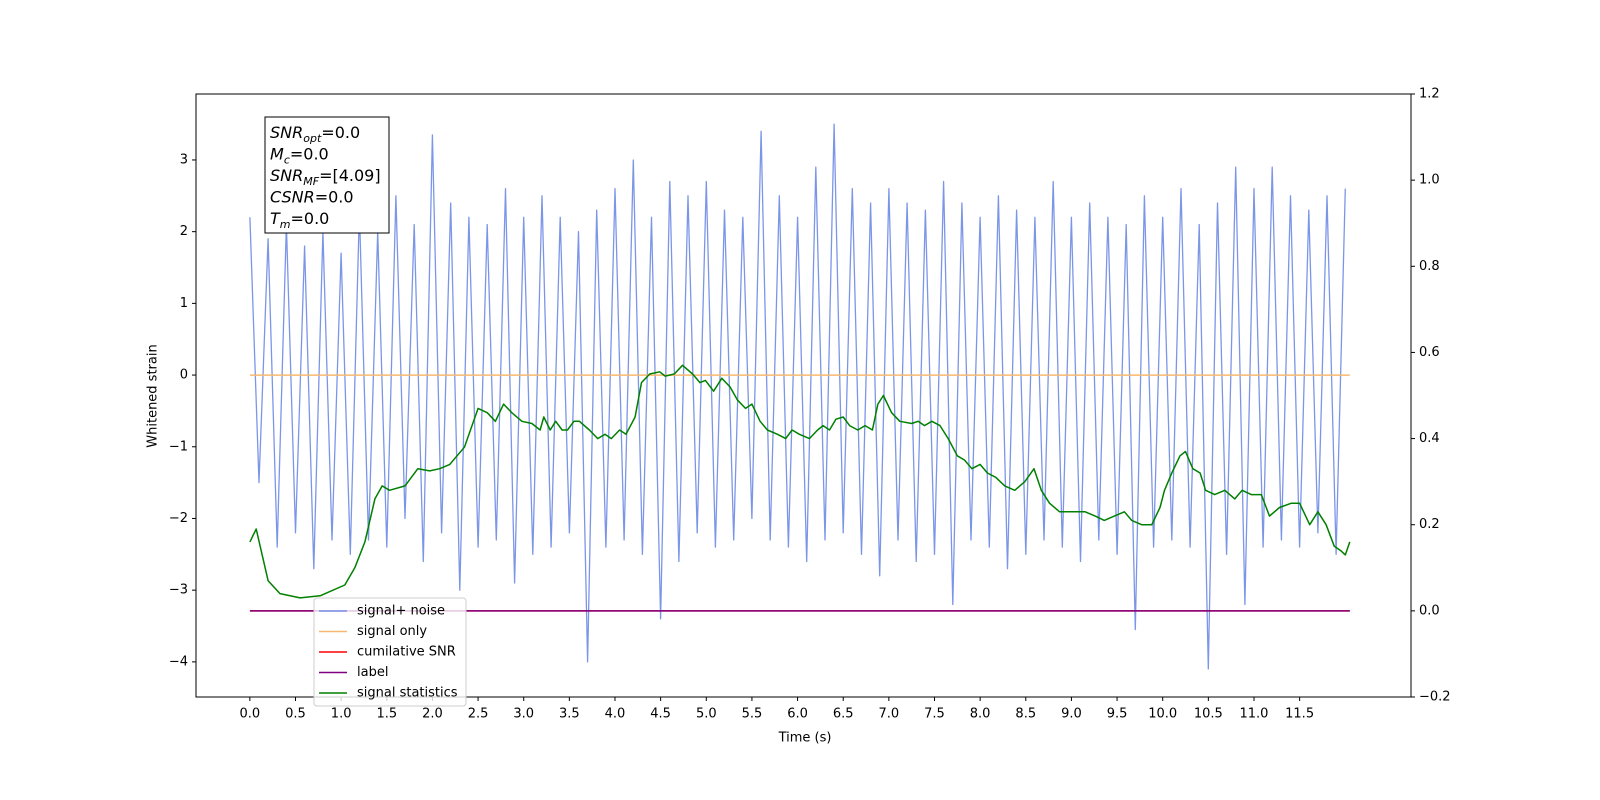 This screenshot has width=1600, height=800. What do you see at coordinates (184, 159) in the screenshot?
I see `y-tick-label: 3` at bounding box center [184, 159].